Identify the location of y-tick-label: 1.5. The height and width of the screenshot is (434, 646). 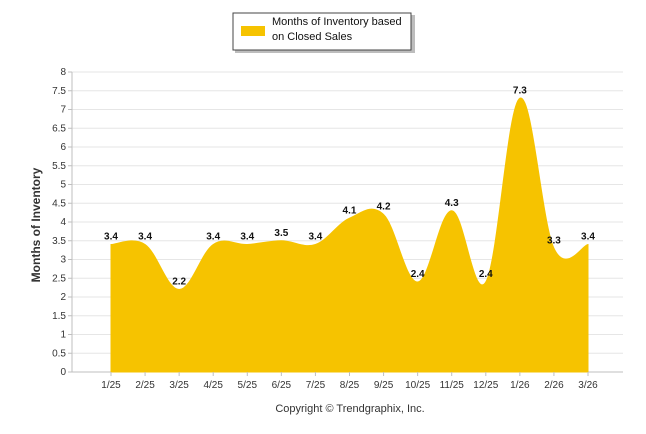
(59, 316).